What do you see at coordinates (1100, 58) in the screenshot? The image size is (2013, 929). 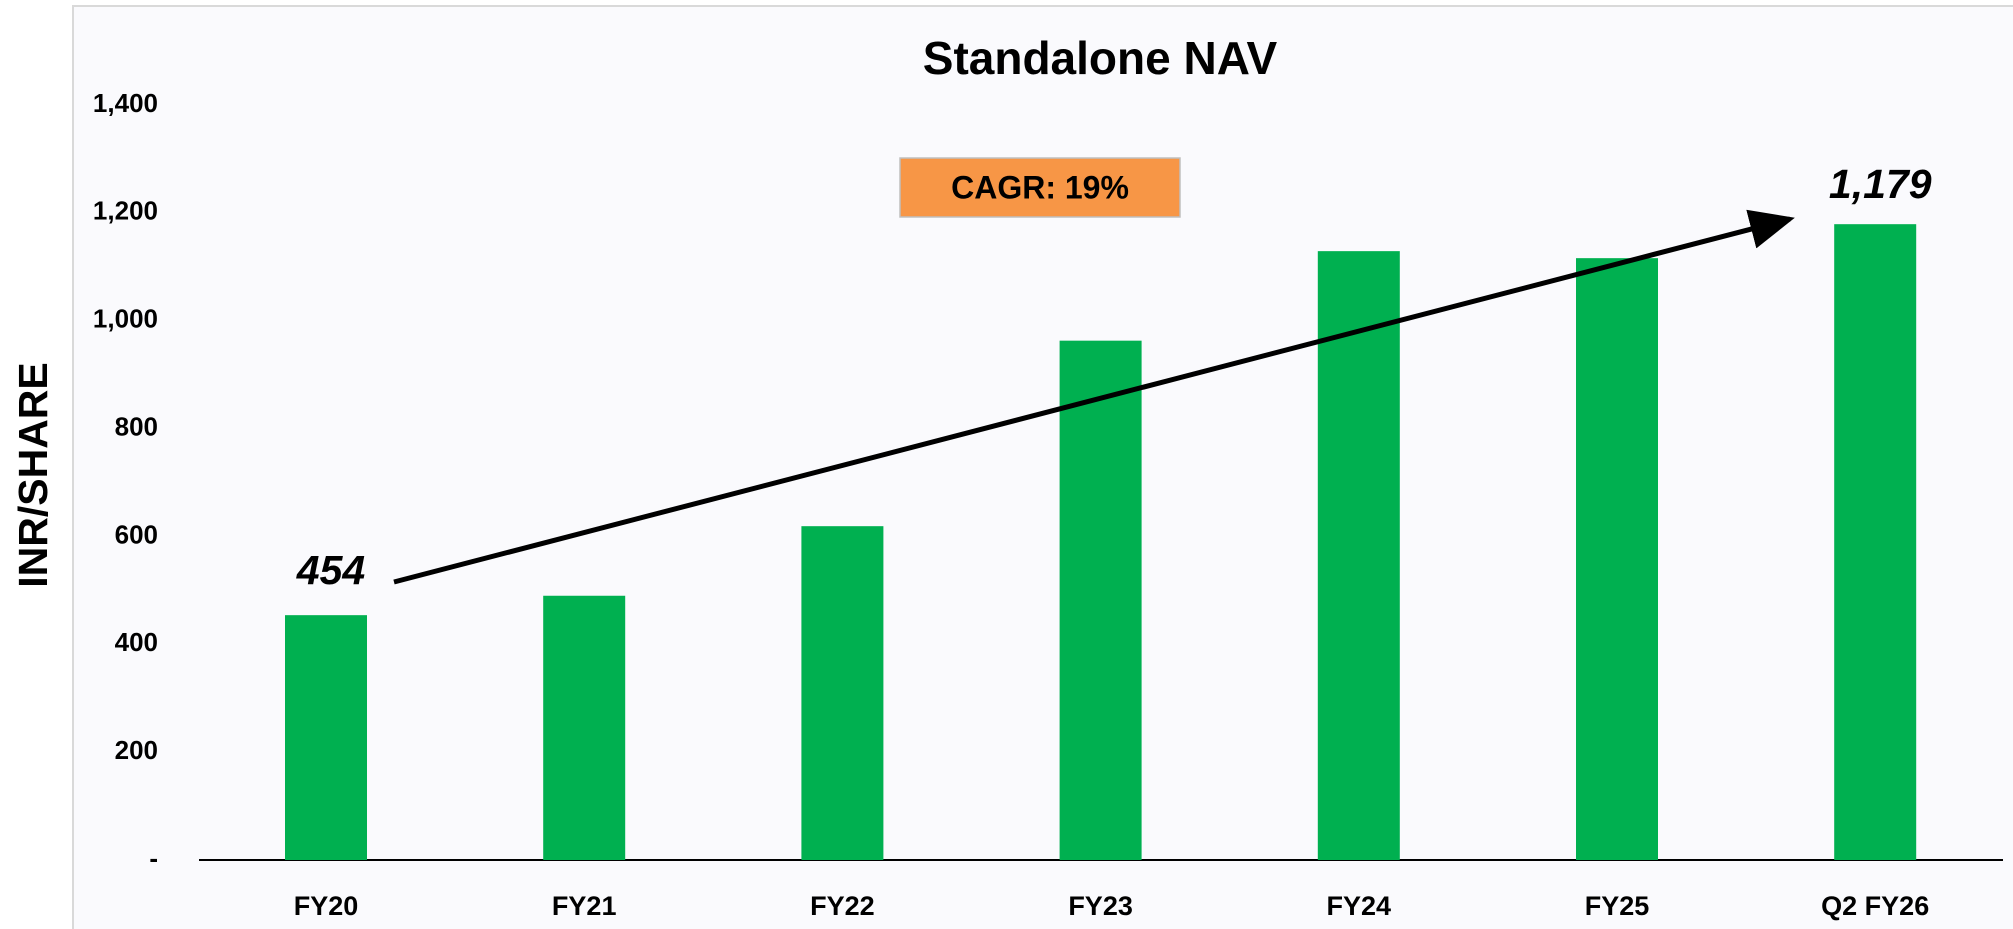 I see `chart-title: Standalone NAV` at bounding box center [1100, 58].